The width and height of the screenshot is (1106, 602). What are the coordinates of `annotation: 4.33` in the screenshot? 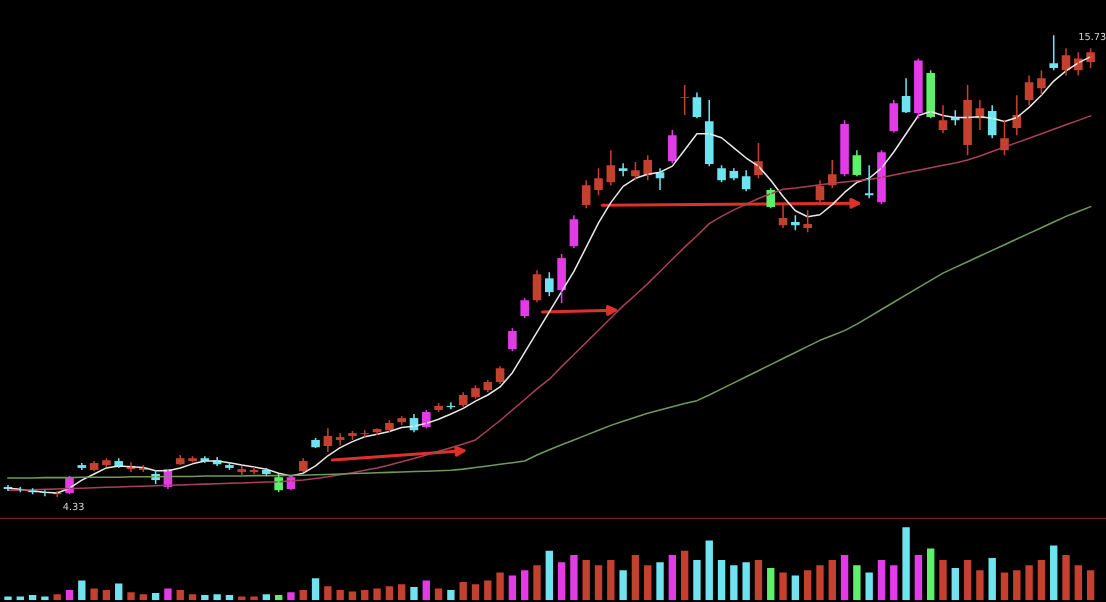 It's located at (73, 506).